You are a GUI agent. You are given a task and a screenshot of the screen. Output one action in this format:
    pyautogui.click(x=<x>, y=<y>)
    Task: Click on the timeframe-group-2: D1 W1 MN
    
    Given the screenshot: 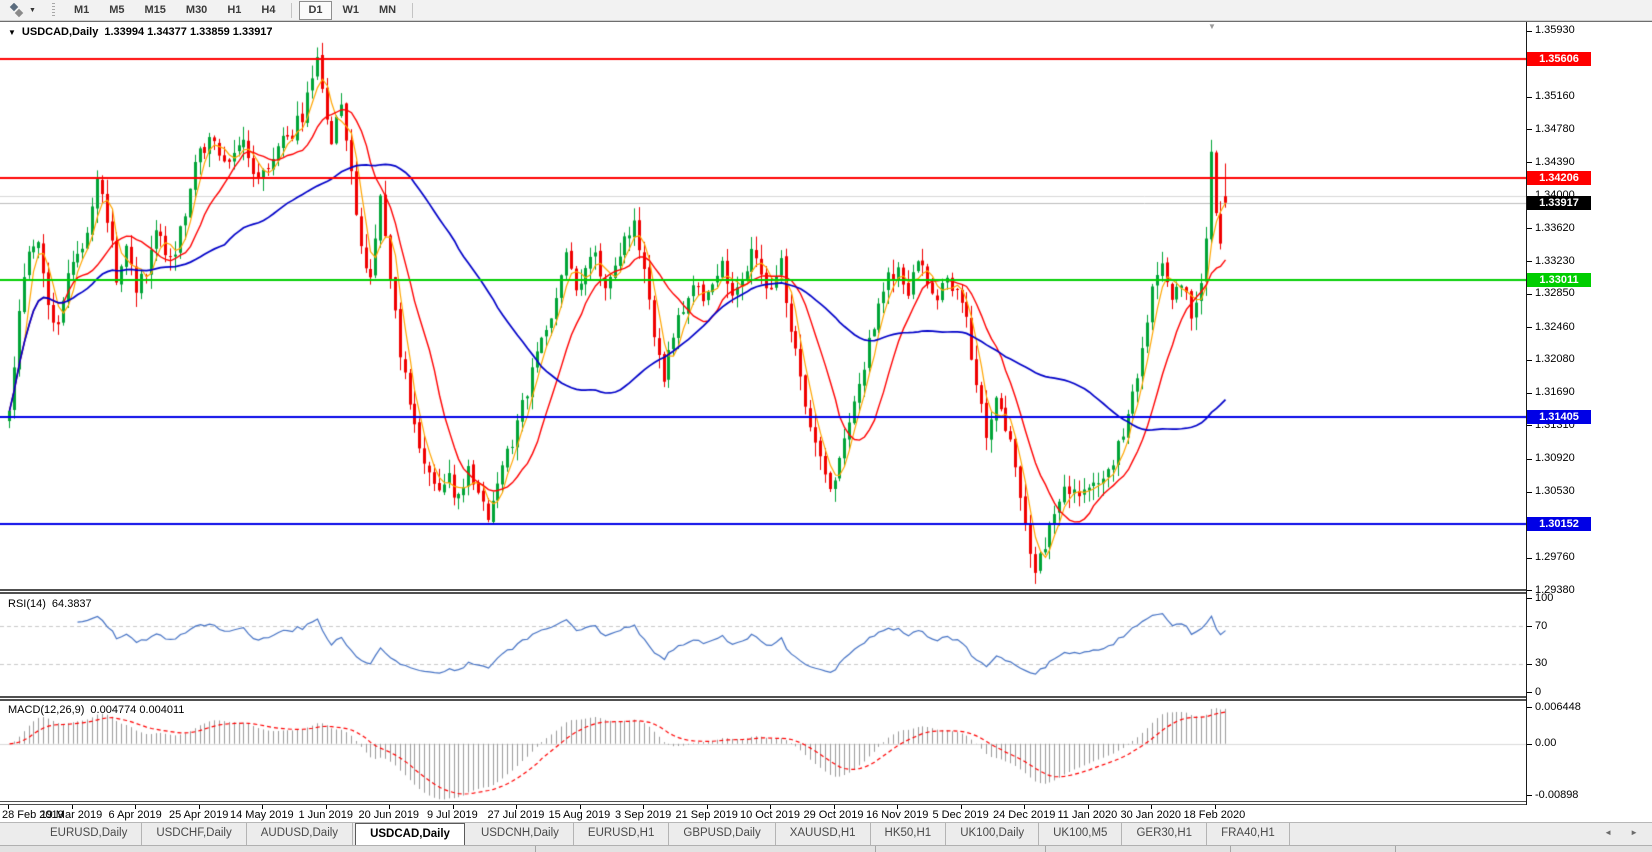 What is the action you would take?
    pyautogui.click(x=352, y=10)
    